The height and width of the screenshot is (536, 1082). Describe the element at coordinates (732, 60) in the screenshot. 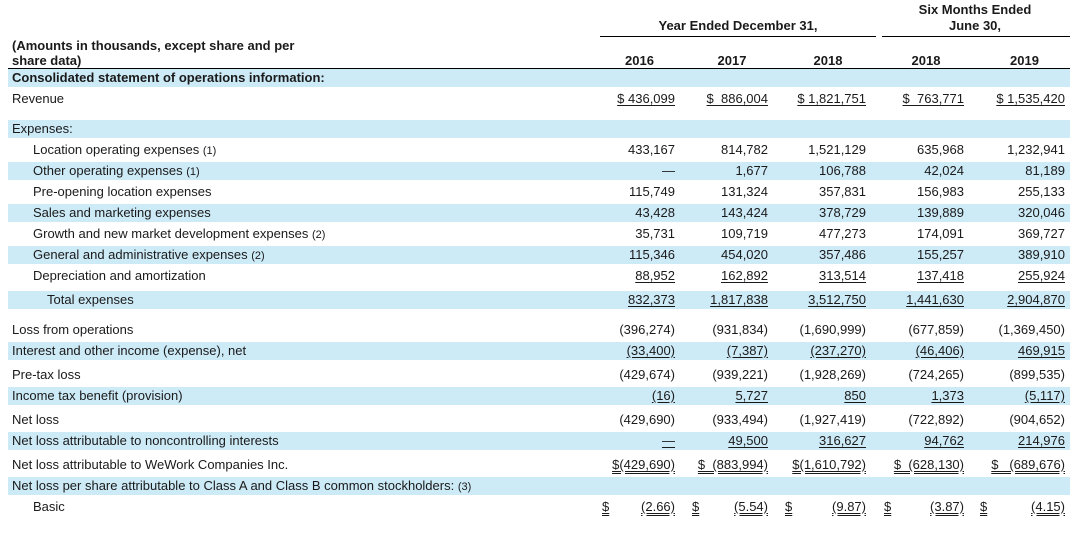

I see `column-header-1: 2017` at that location.